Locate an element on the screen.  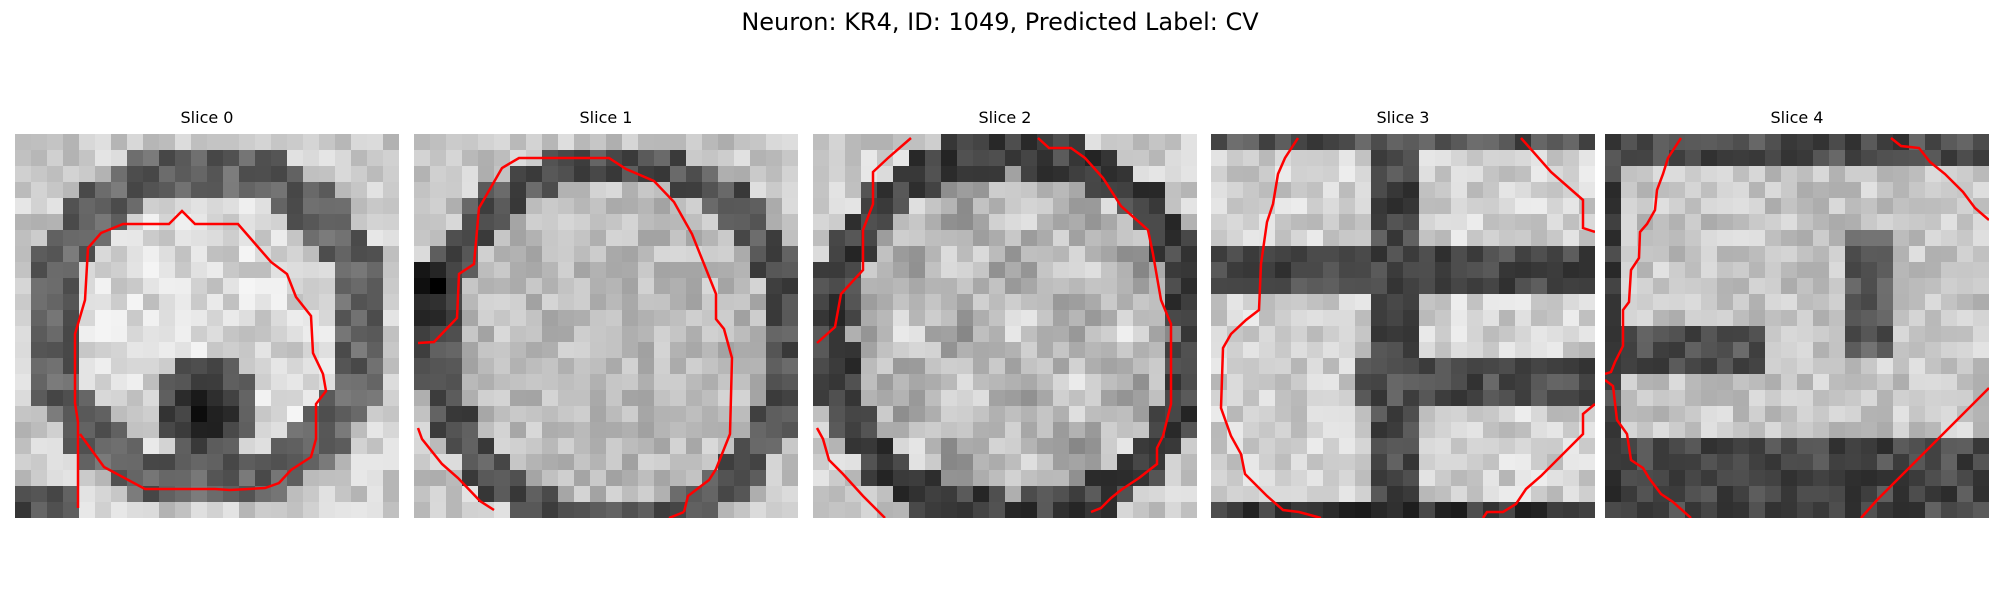
slice-image is located at coordinates (1005, 326).